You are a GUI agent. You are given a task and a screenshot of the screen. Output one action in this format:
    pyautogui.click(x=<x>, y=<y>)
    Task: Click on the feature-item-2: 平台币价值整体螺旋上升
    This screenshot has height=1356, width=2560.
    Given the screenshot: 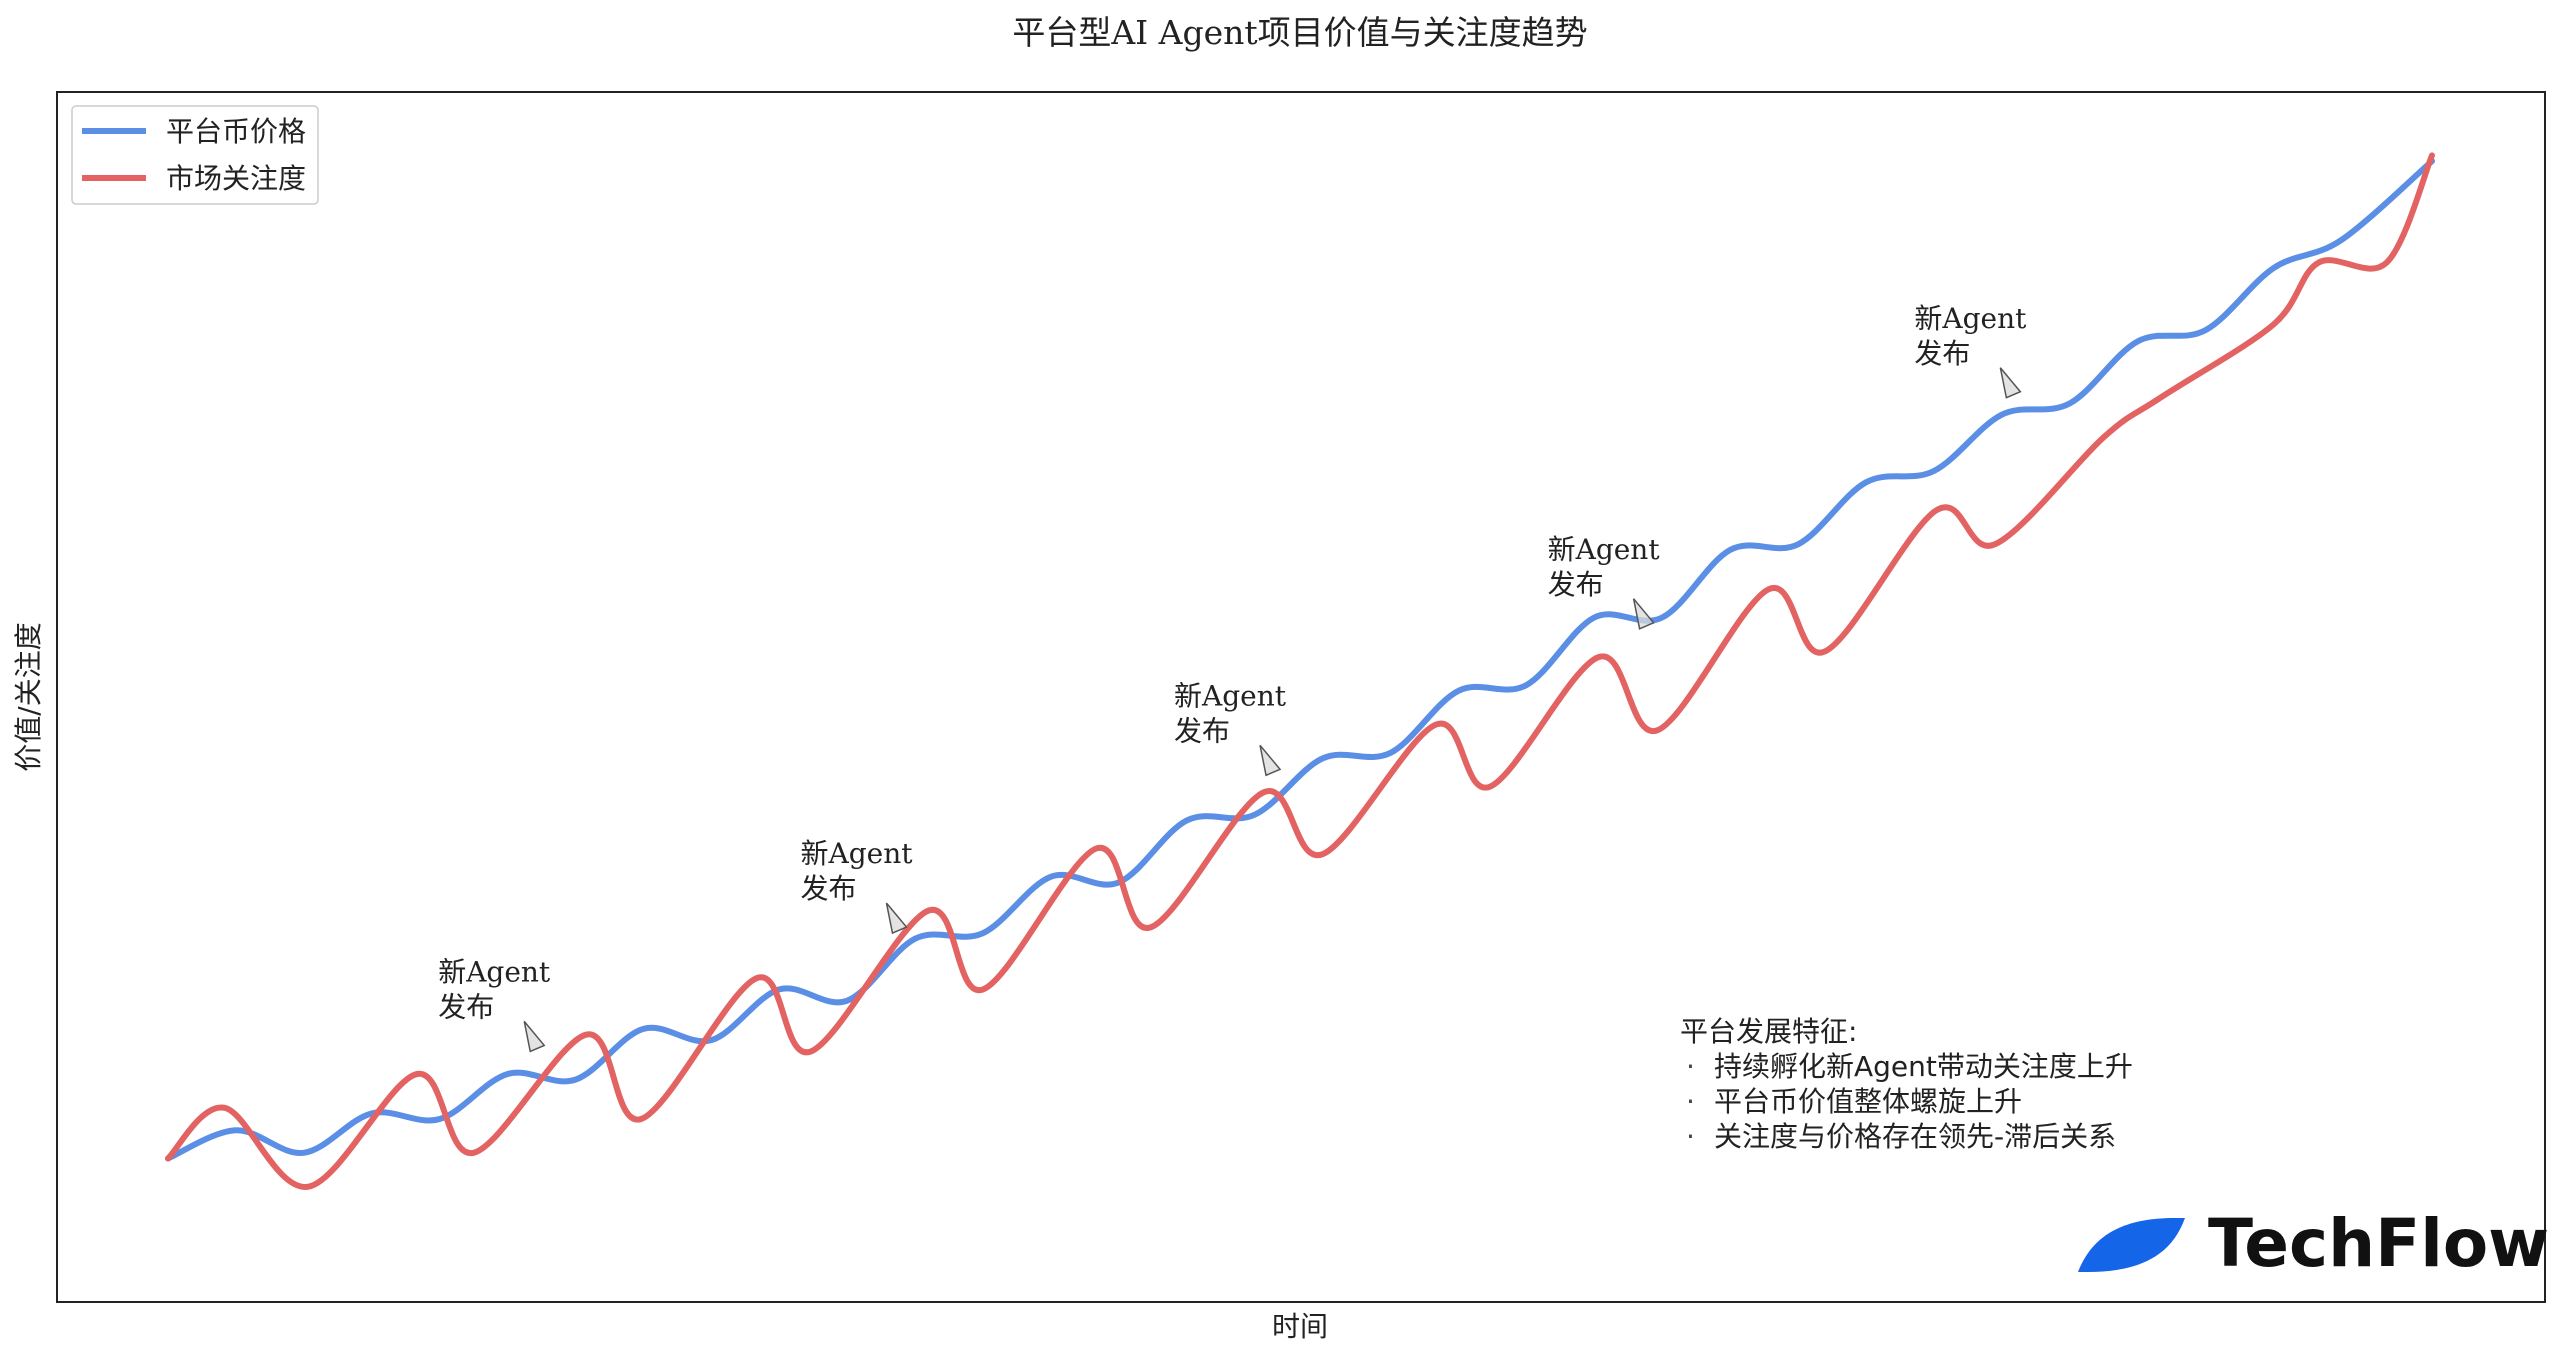 What is the action you would take?
    pyautogui.click(x=1868, y=1101)
    